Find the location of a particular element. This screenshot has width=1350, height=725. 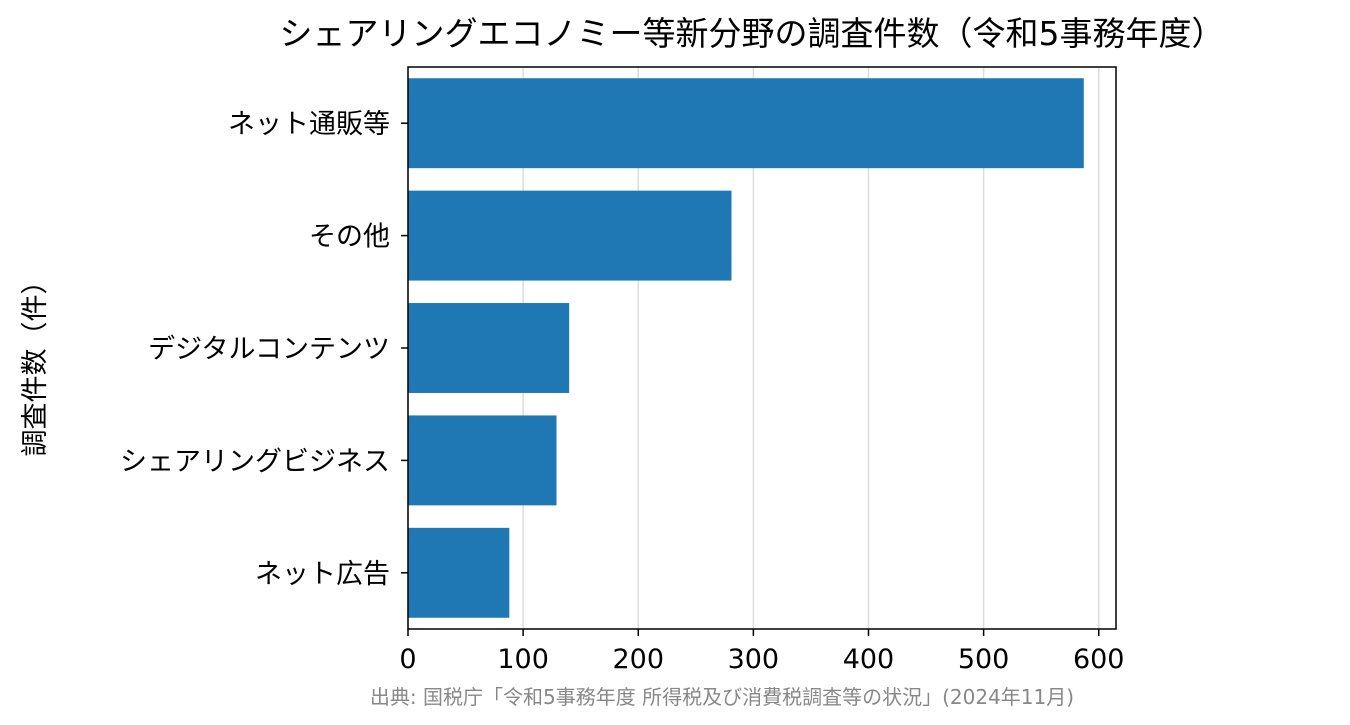

x-tick-label: 600 is located at coordinates (1099, 659).